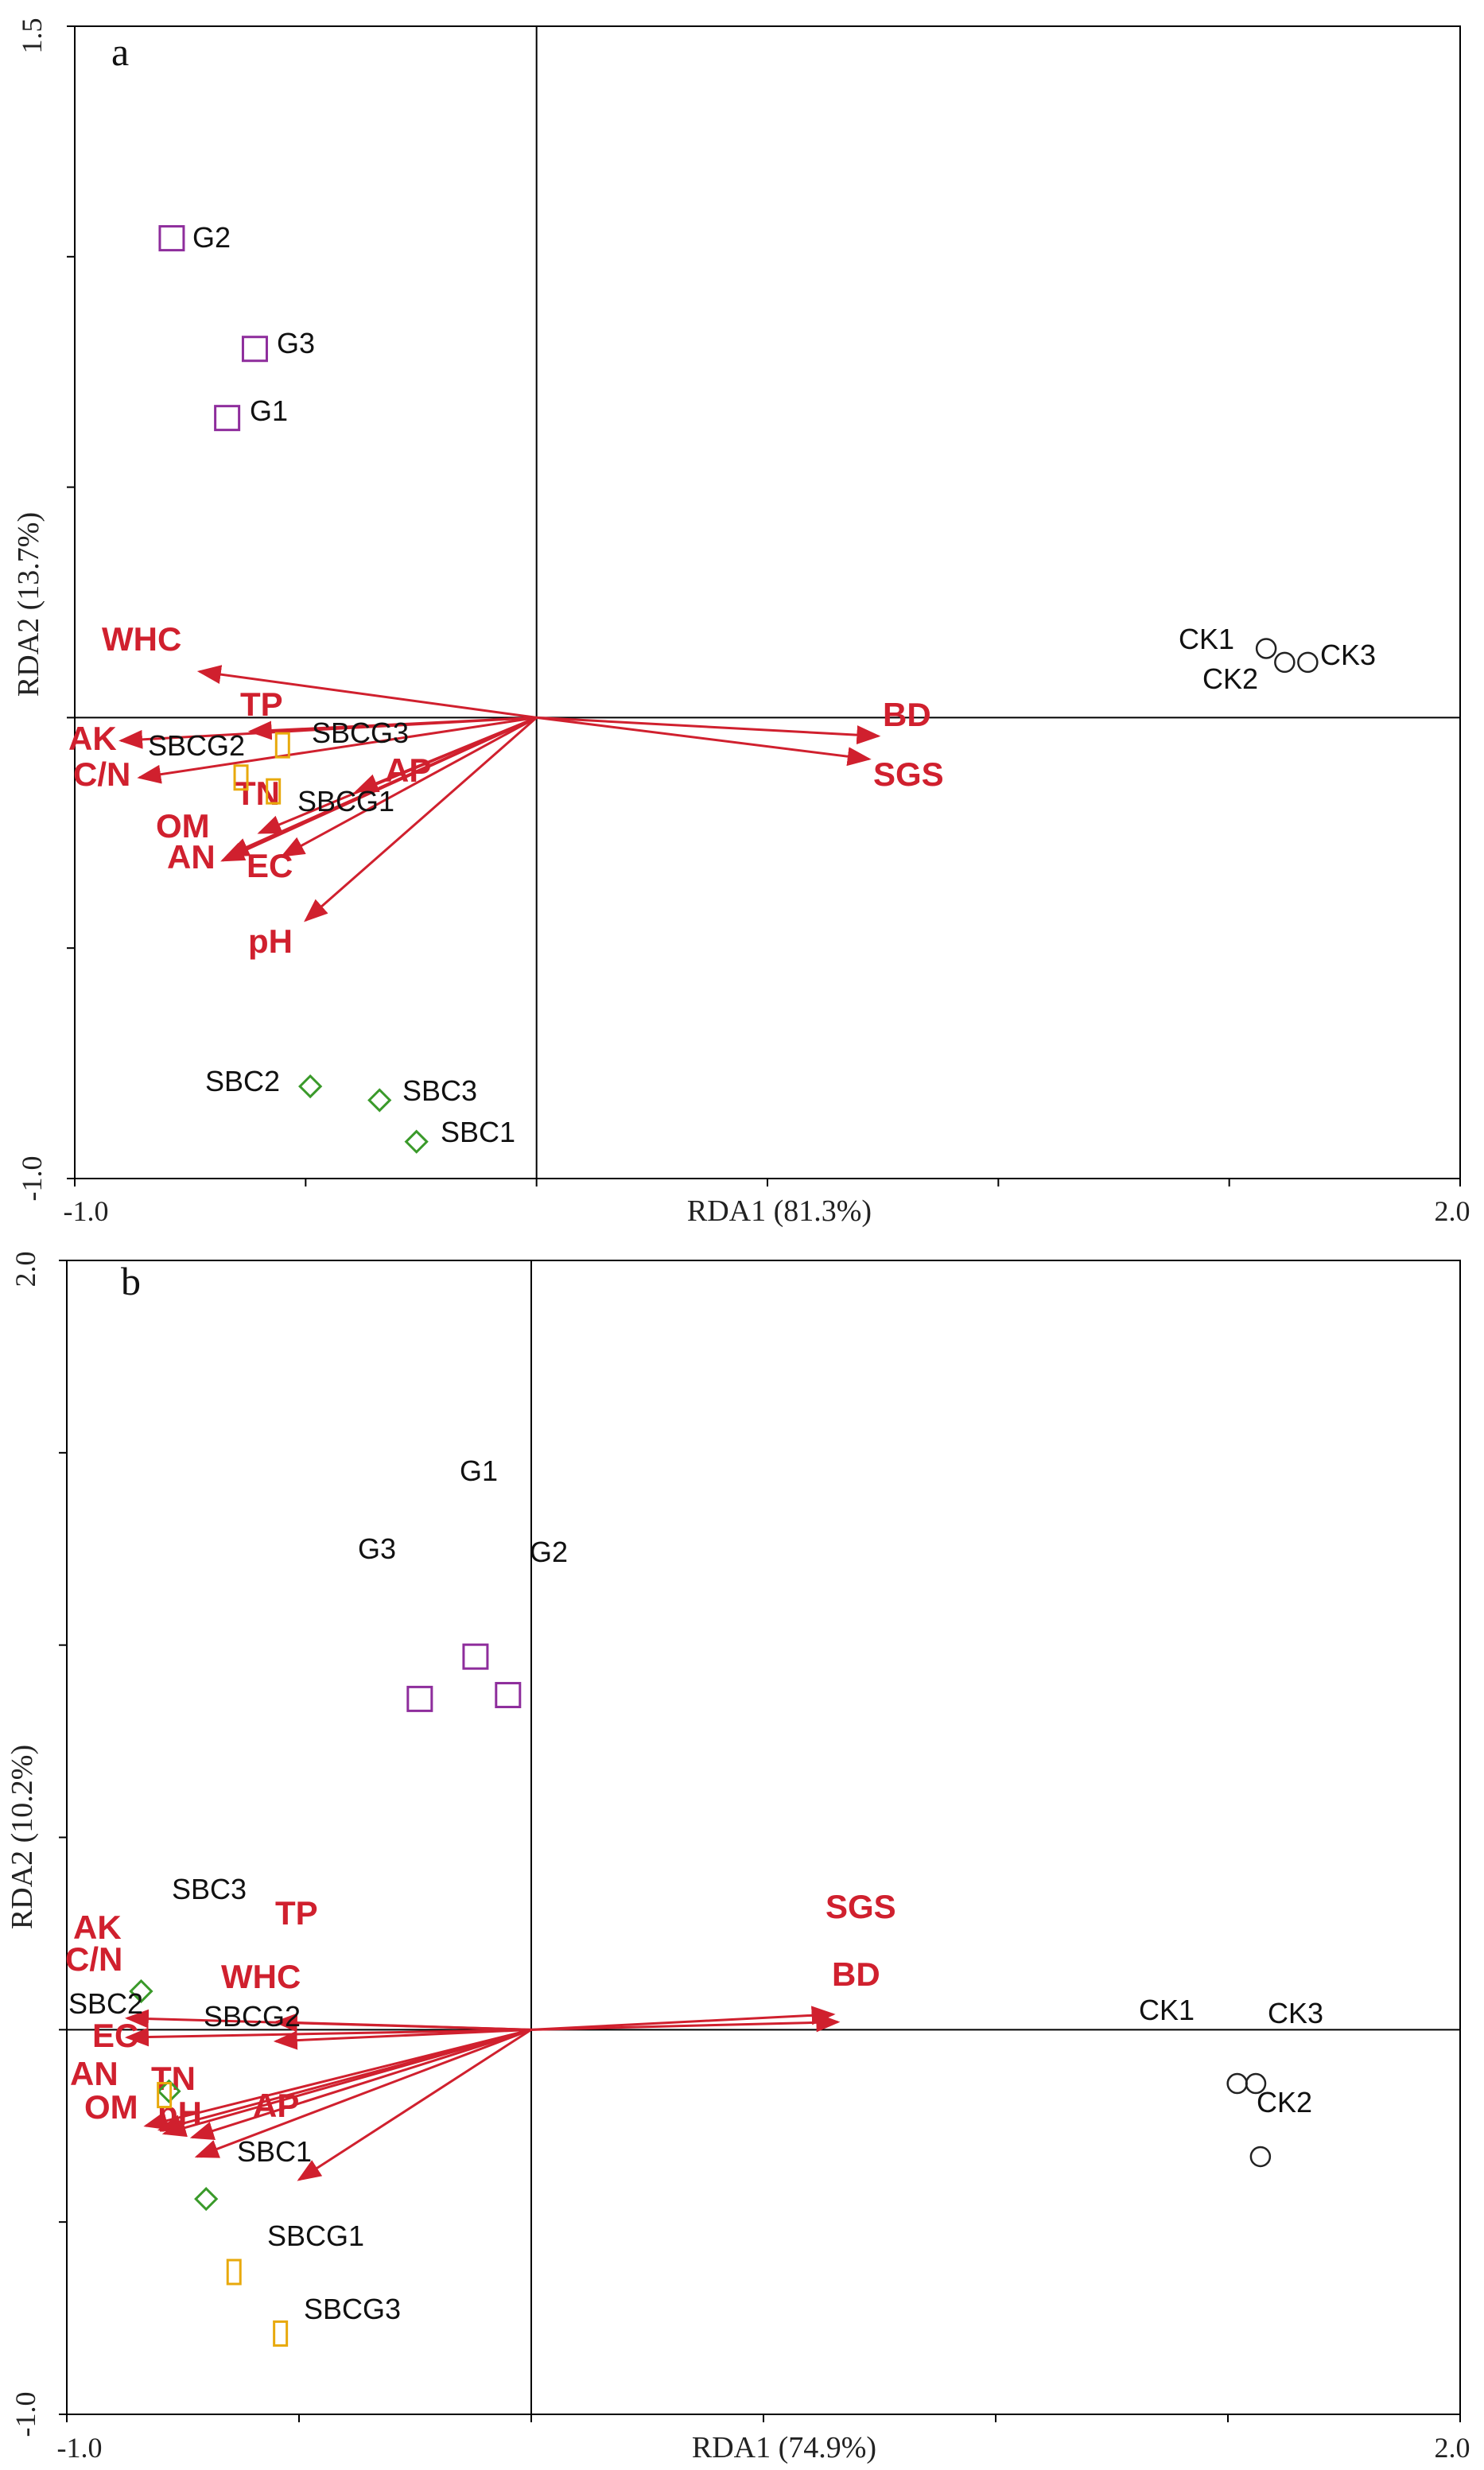 This screenshot has width=1484, height=2470. What do you see at coordinates (779, 1211) in the screenshot?
I see `x-axis-title: RDA1 (81.3%)` at bounding box center [779, 1211].